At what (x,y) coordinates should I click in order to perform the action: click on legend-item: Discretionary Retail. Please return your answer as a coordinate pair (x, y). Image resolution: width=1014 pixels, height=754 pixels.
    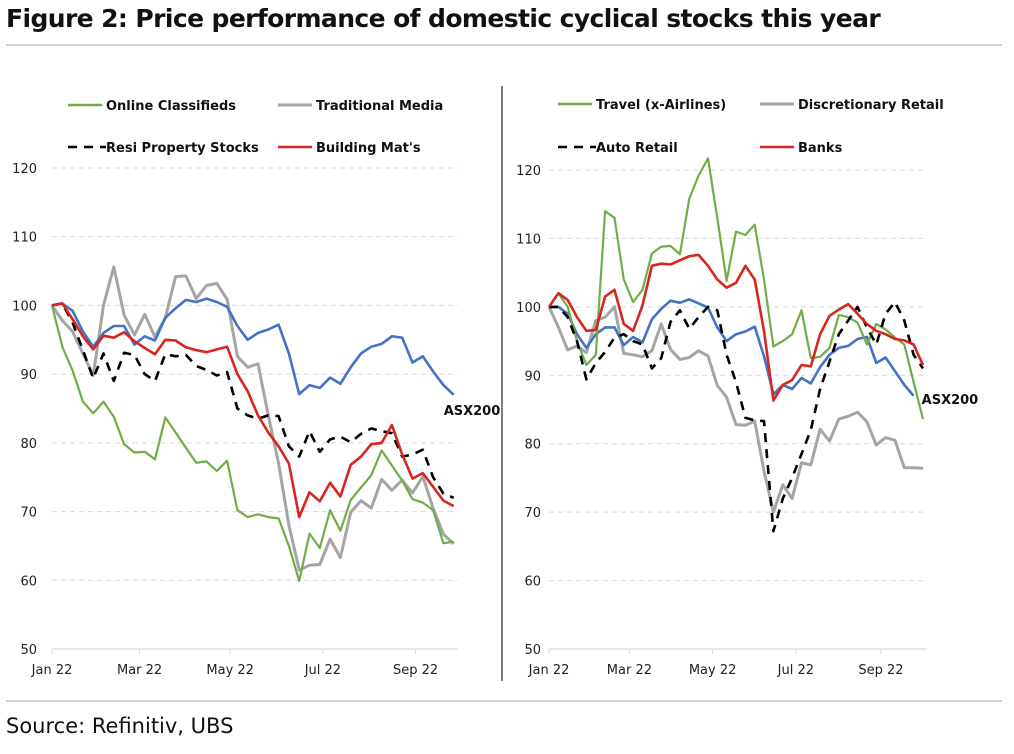
    Looking at the image, I should click on (852, 105).